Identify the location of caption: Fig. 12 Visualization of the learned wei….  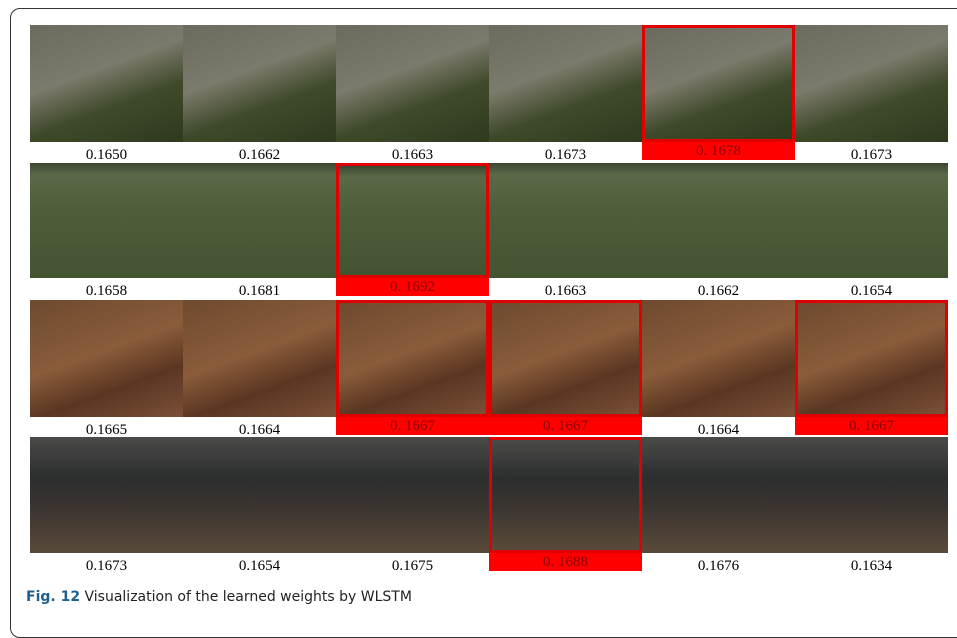
(219, 597).